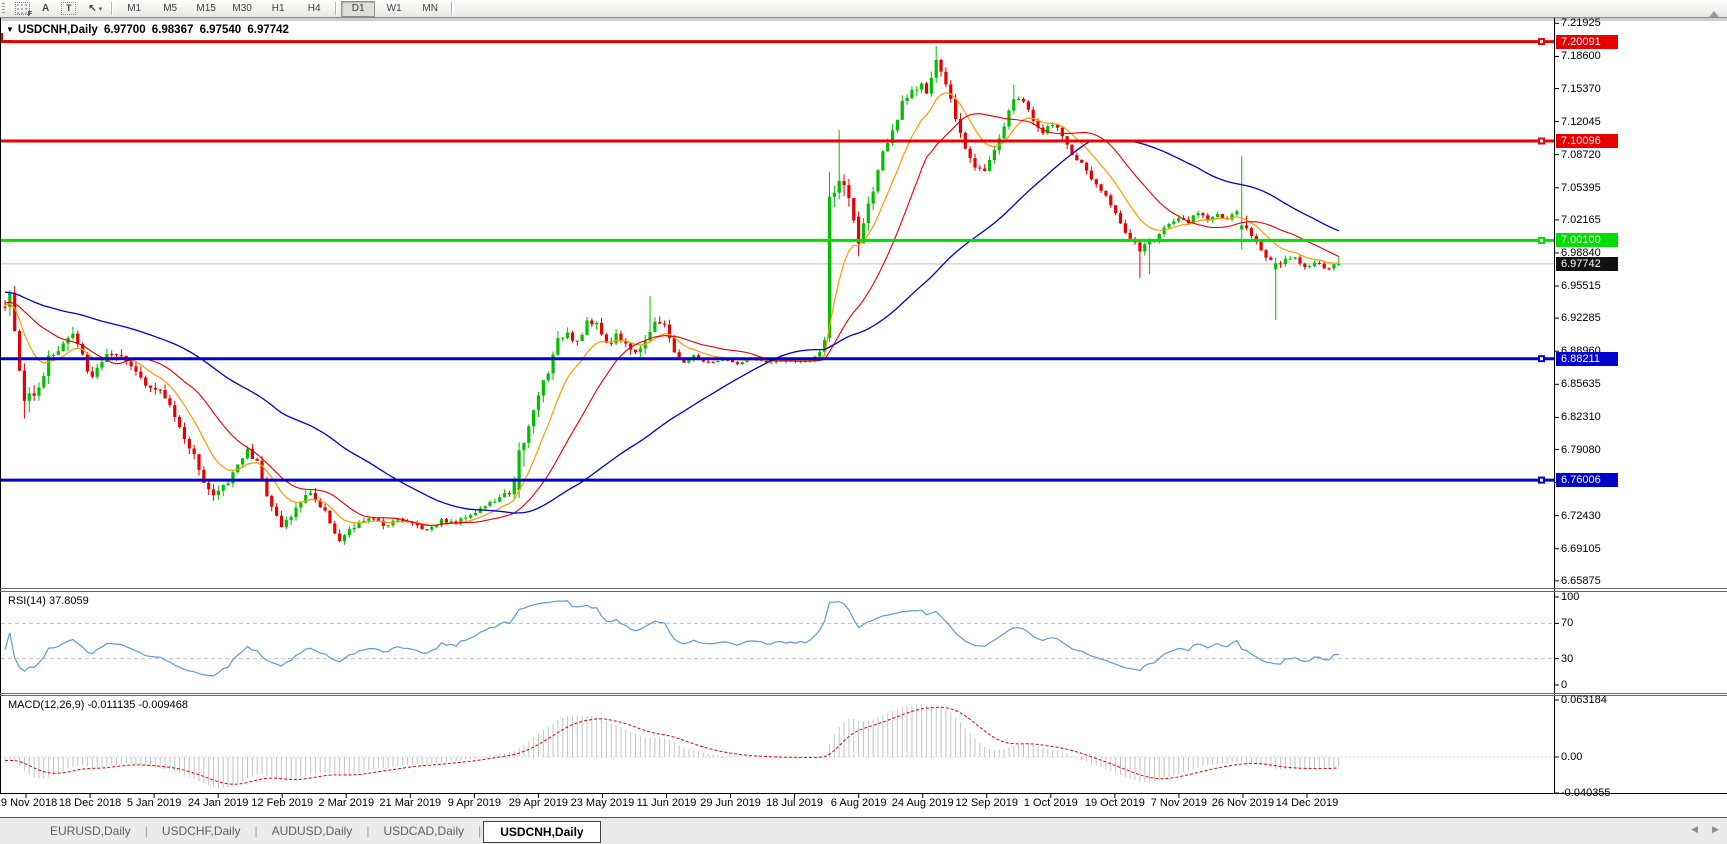  I want to click on price-tick-label: 6.92285, so click(1581, 318).